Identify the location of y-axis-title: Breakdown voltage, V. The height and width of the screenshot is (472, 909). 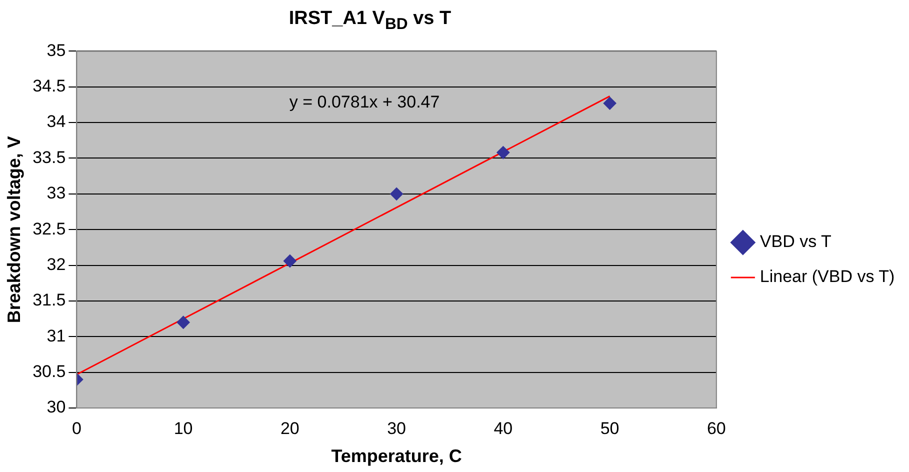
(14, 230).